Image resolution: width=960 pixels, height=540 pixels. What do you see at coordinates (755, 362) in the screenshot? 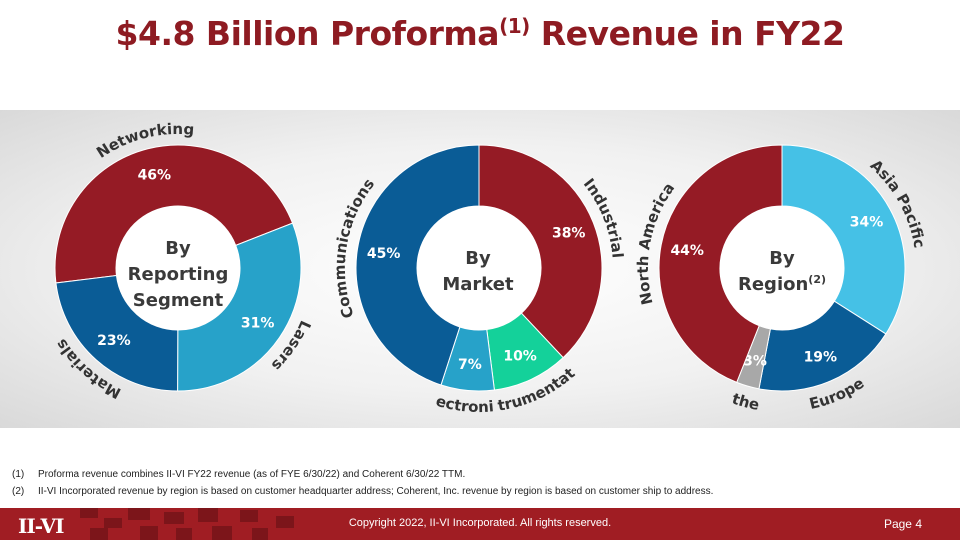
I see `data-label: 3%` at bounding box center [755, 362].